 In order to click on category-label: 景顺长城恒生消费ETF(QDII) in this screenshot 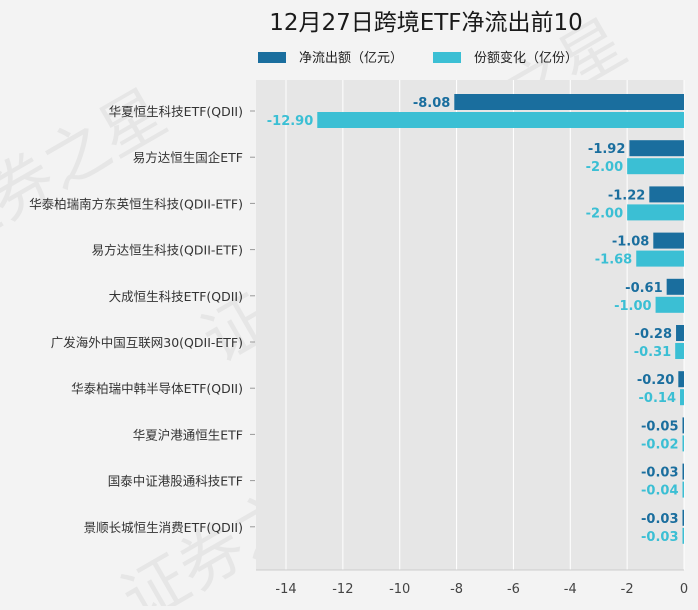, I will do `click(163, 527)`.